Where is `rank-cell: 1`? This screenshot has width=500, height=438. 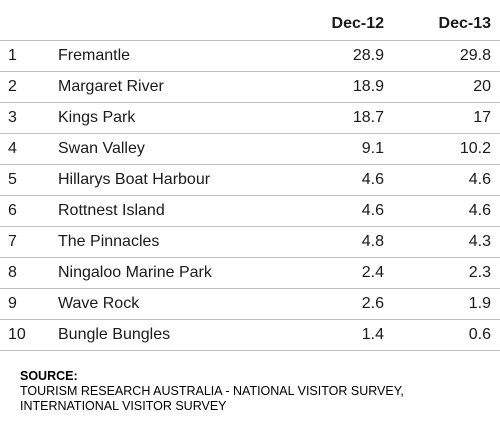 rank-cell: 1 is located at coordinates (12, 55).